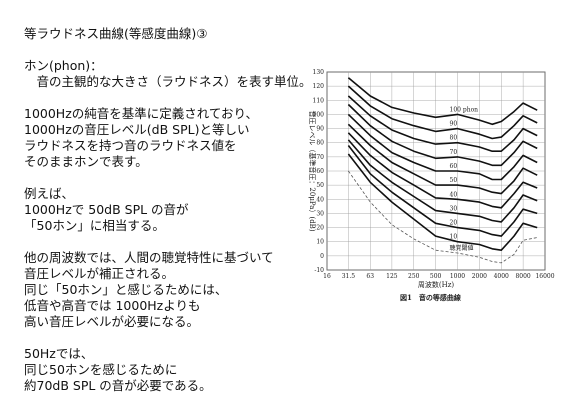 This screenshot has width=586, height=415. What do you see at coordinates (320, 242) in the screenshot?
I see `y-tick-label: 10` at bounding box center [320, 242].